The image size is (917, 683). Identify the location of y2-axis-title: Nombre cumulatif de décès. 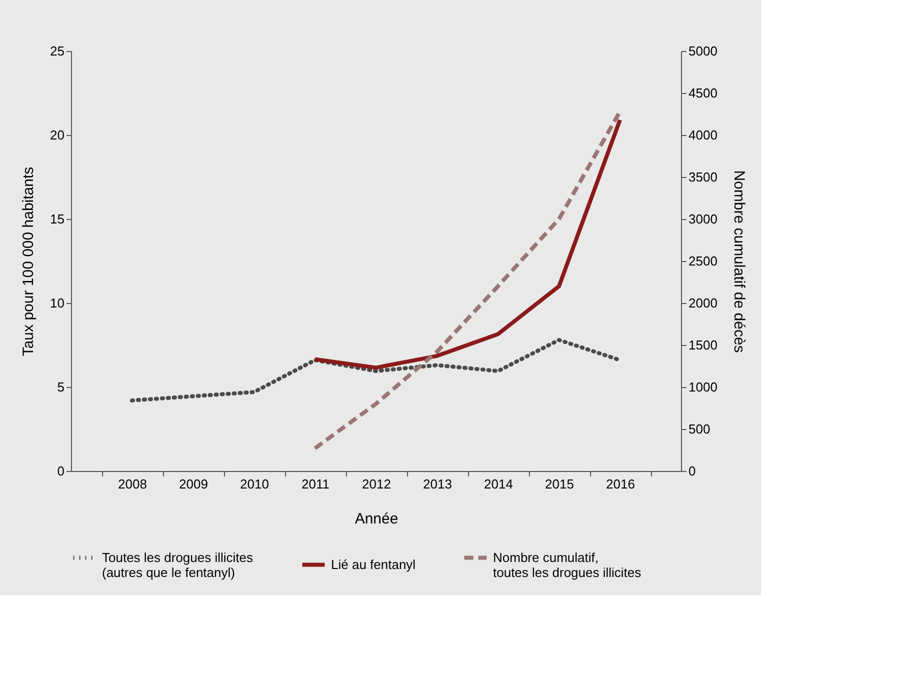
(739, 261).